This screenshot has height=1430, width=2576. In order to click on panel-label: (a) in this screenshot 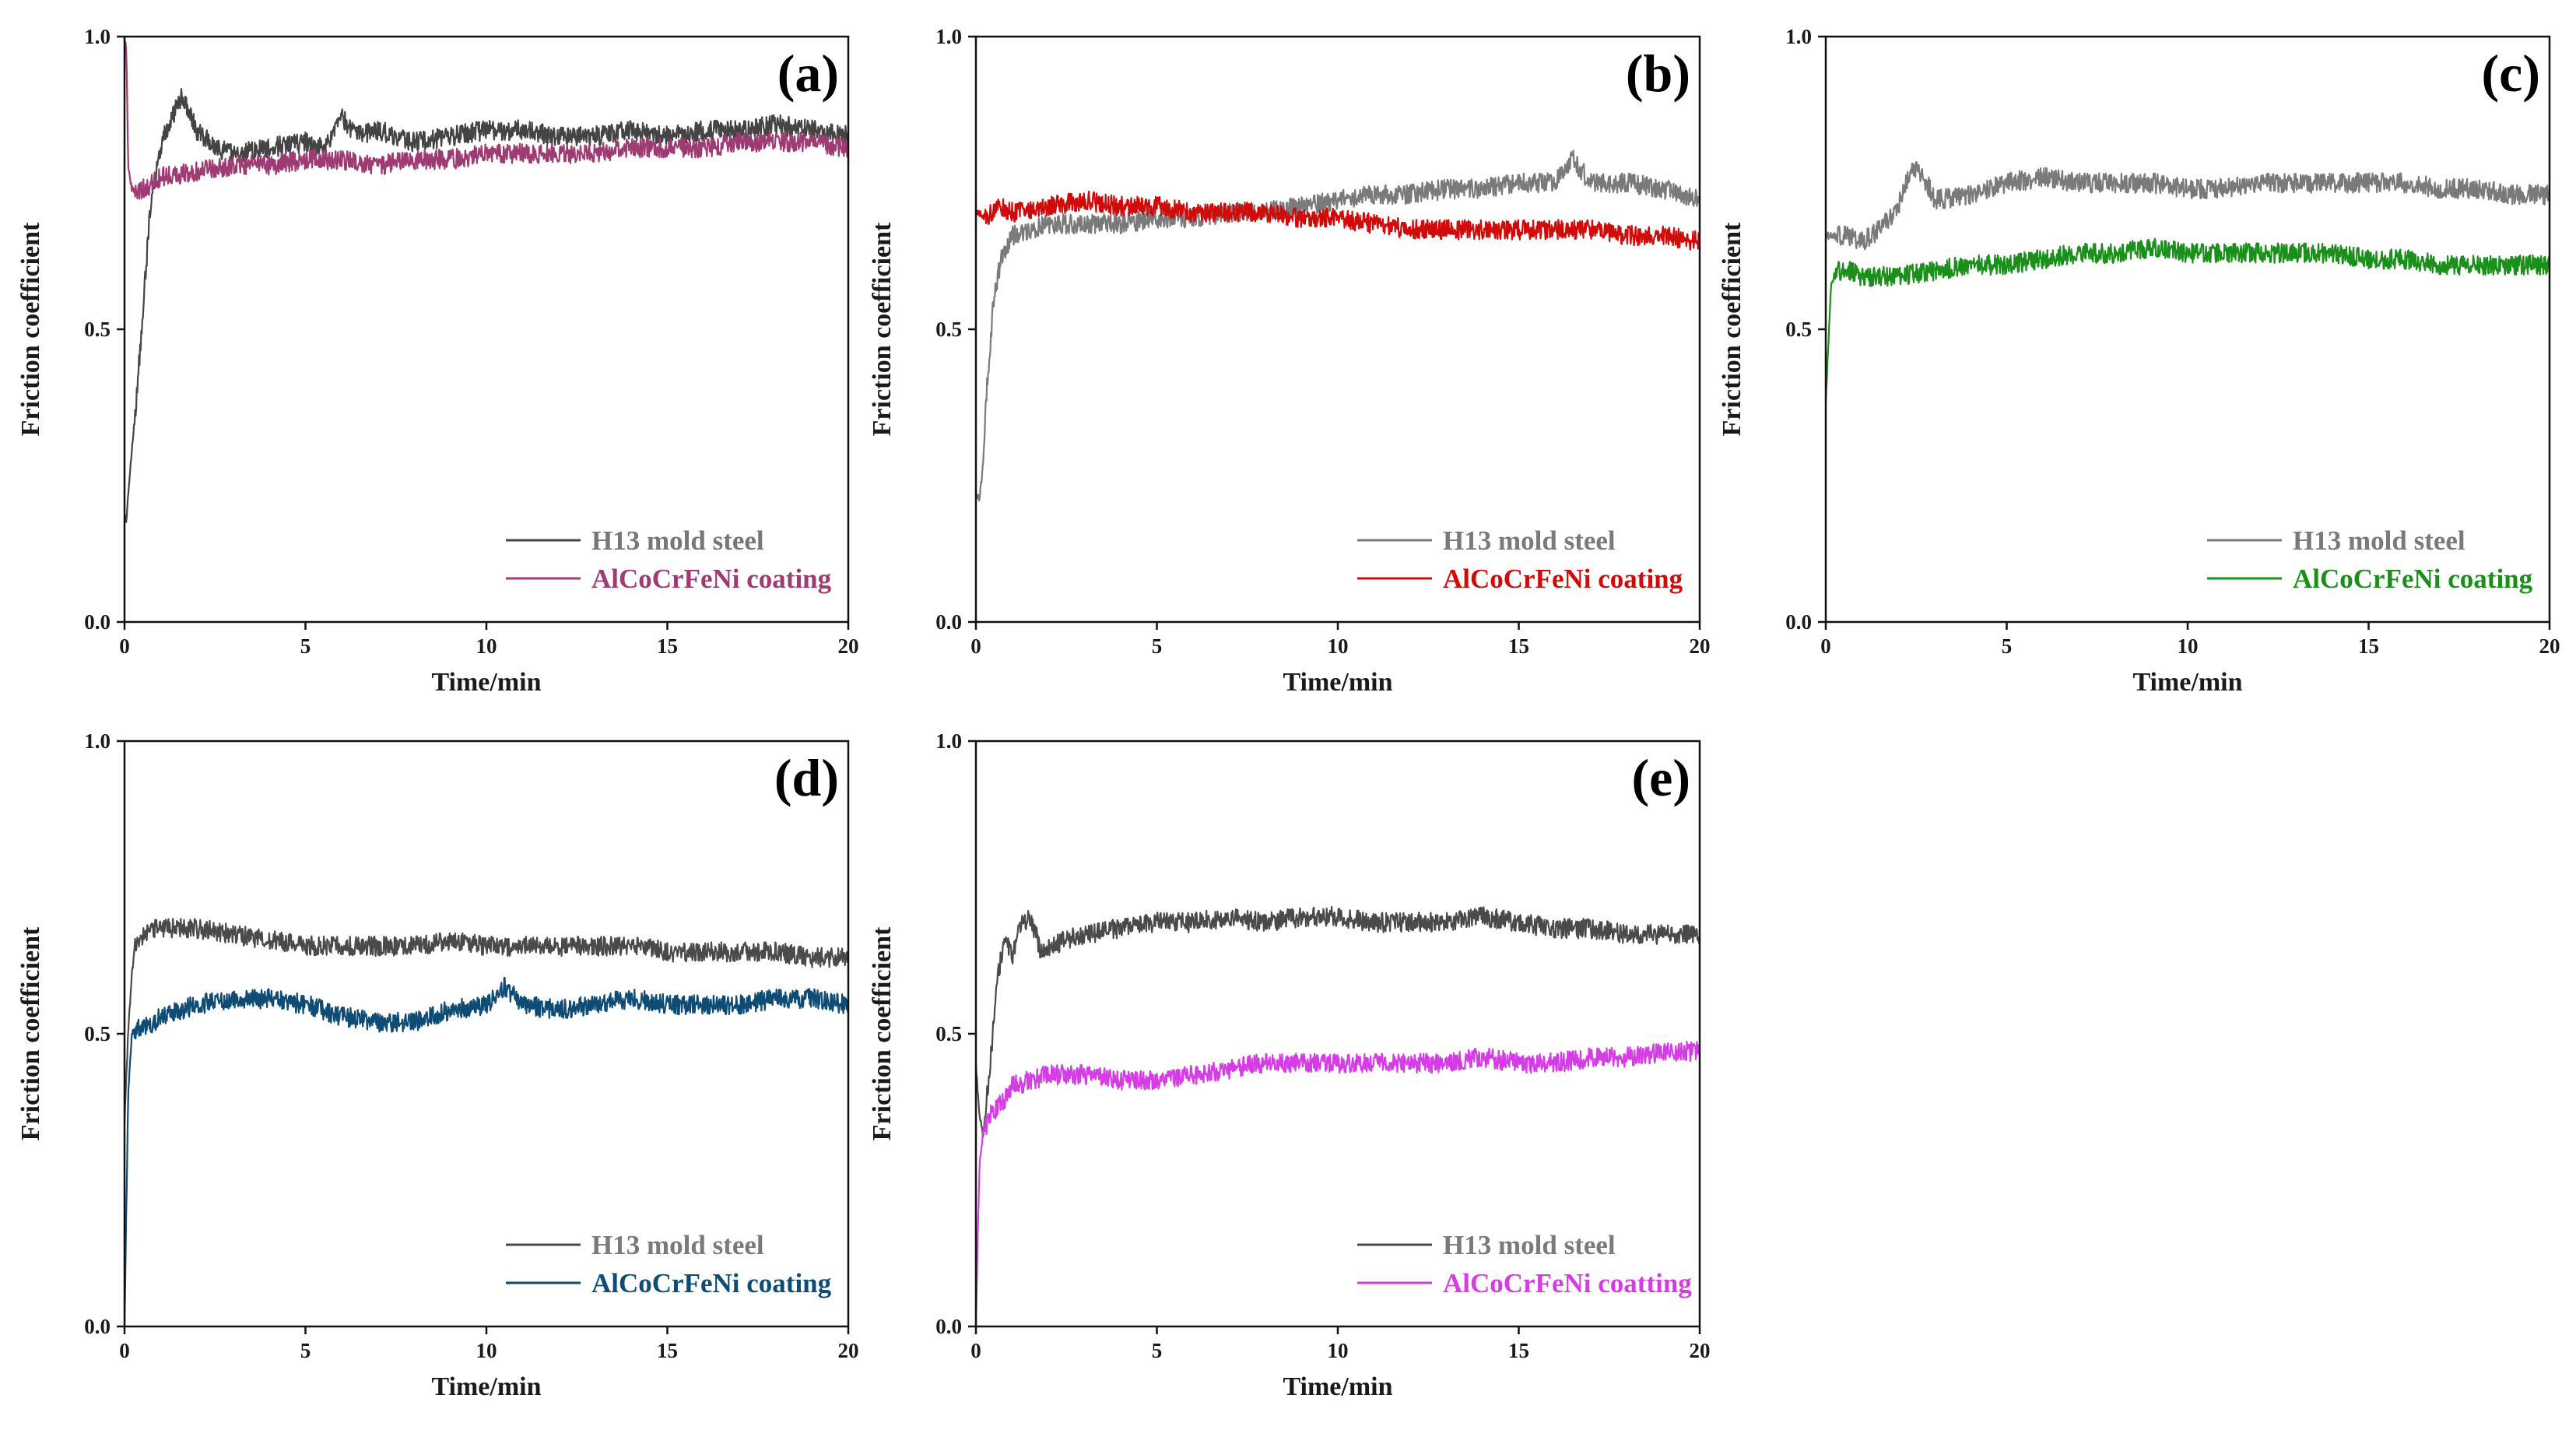, I will do `click(808, 74)`.